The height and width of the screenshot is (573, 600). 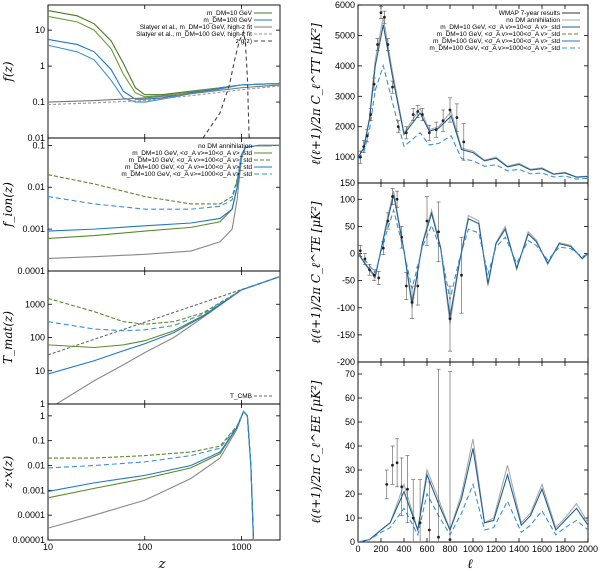 I want to click on fz-legend-label: m_DM=100 GeV, so click(x=227, y=20).